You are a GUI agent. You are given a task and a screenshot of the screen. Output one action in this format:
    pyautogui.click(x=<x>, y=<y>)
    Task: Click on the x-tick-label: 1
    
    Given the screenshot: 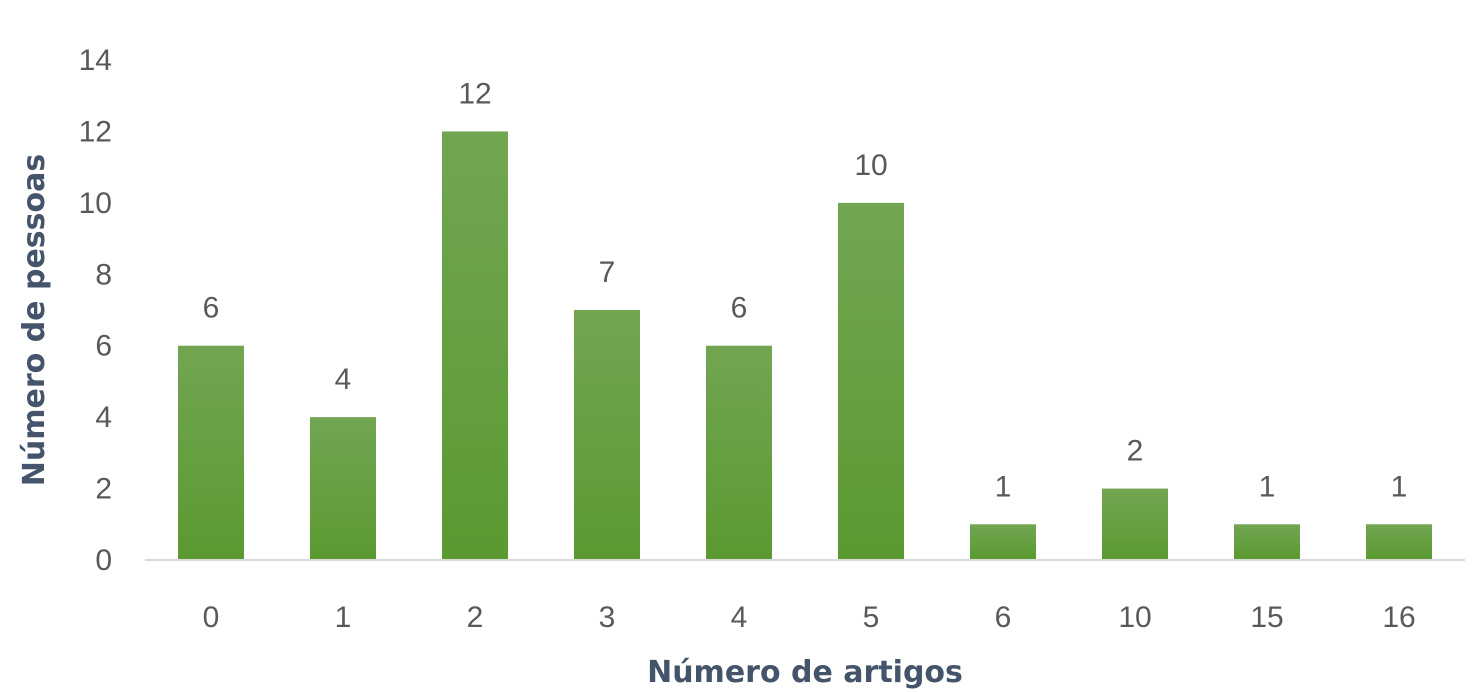 What is the action you would take?
    pyautogui.click(x=343, y=617)
    